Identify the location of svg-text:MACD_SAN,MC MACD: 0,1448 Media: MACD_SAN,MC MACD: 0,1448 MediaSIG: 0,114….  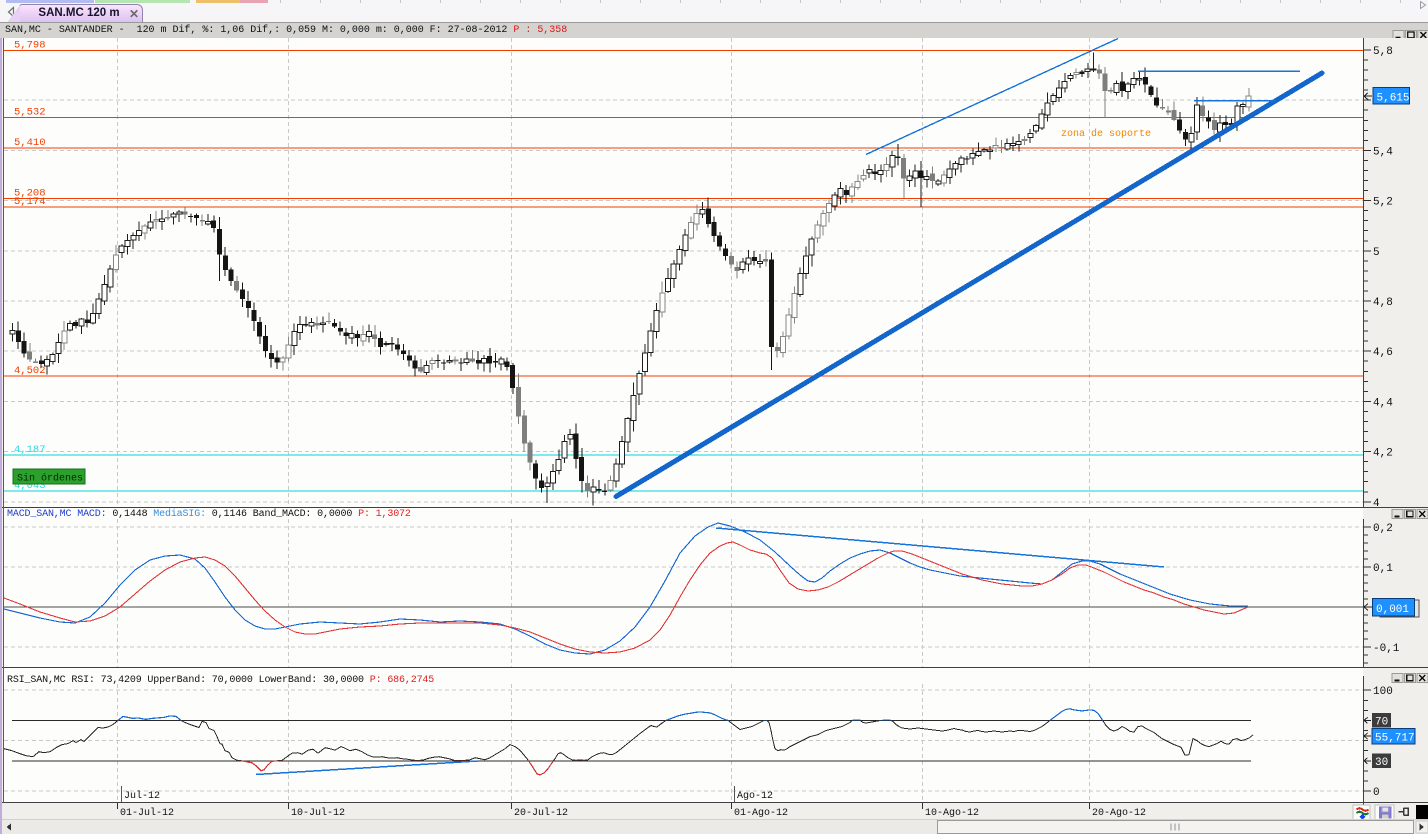
(209, 514).